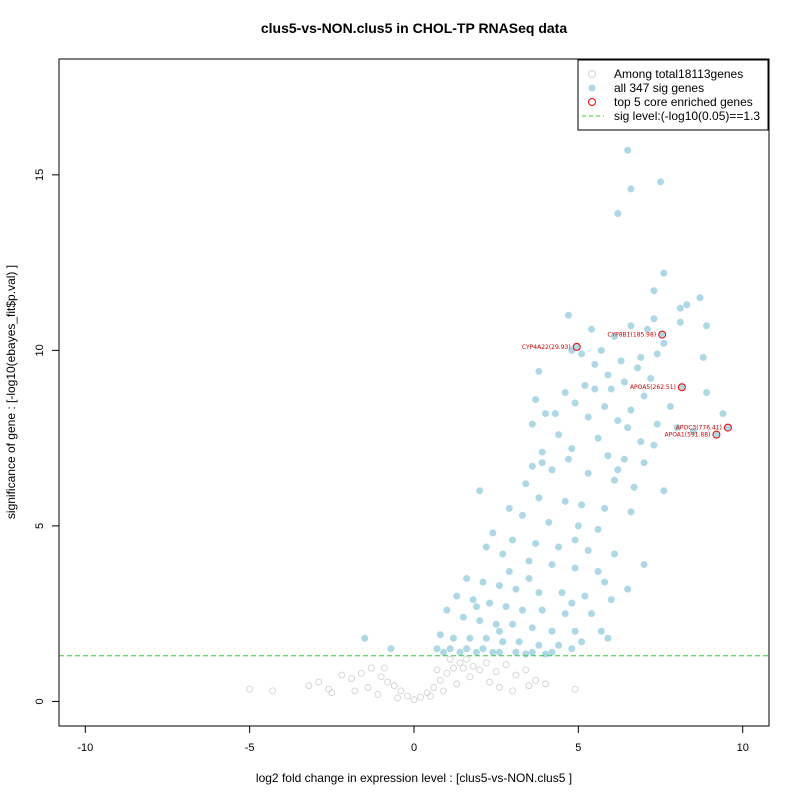  I want to click on x-tick-label: 10, so click(743, 748).